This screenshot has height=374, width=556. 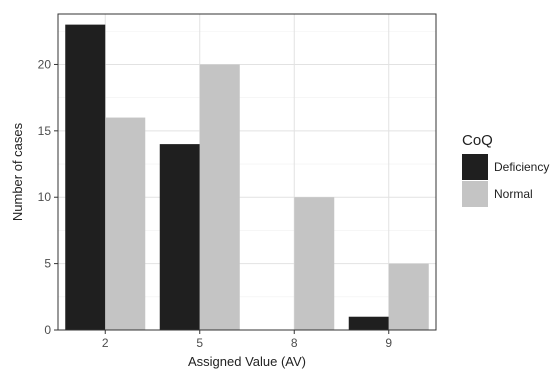 What do you see at coordinates (105, 343) in the screenshot?
I see `x-tick-label: 2` at bounding box center [105, 343].